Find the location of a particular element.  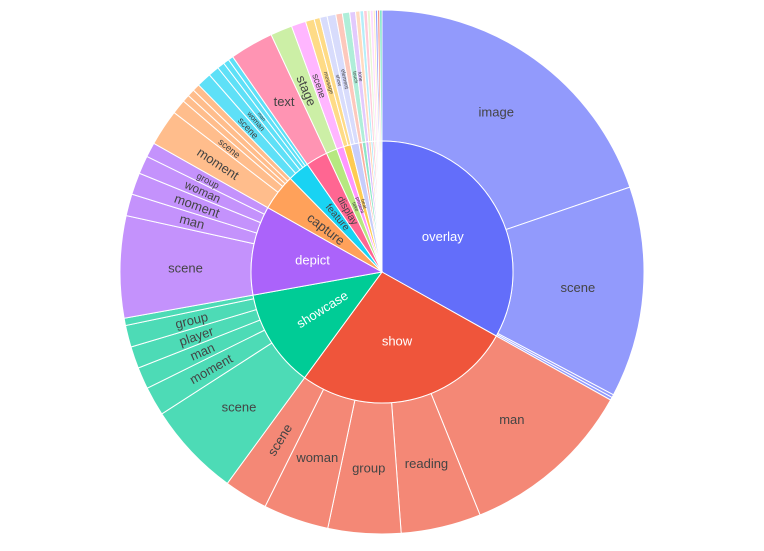

sector-overlay is located at coordinates (447, 238).